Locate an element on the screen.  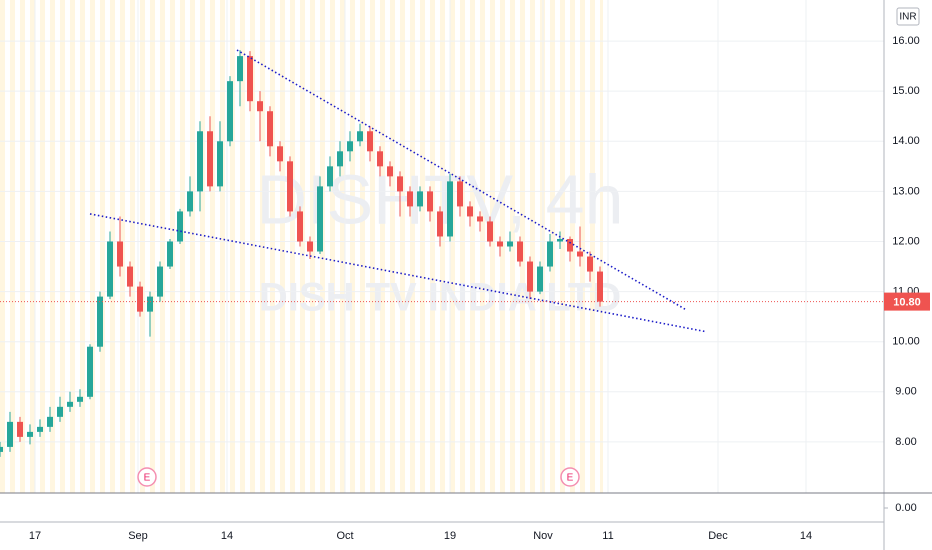
last-price-box is located at coordinates (907, 301).